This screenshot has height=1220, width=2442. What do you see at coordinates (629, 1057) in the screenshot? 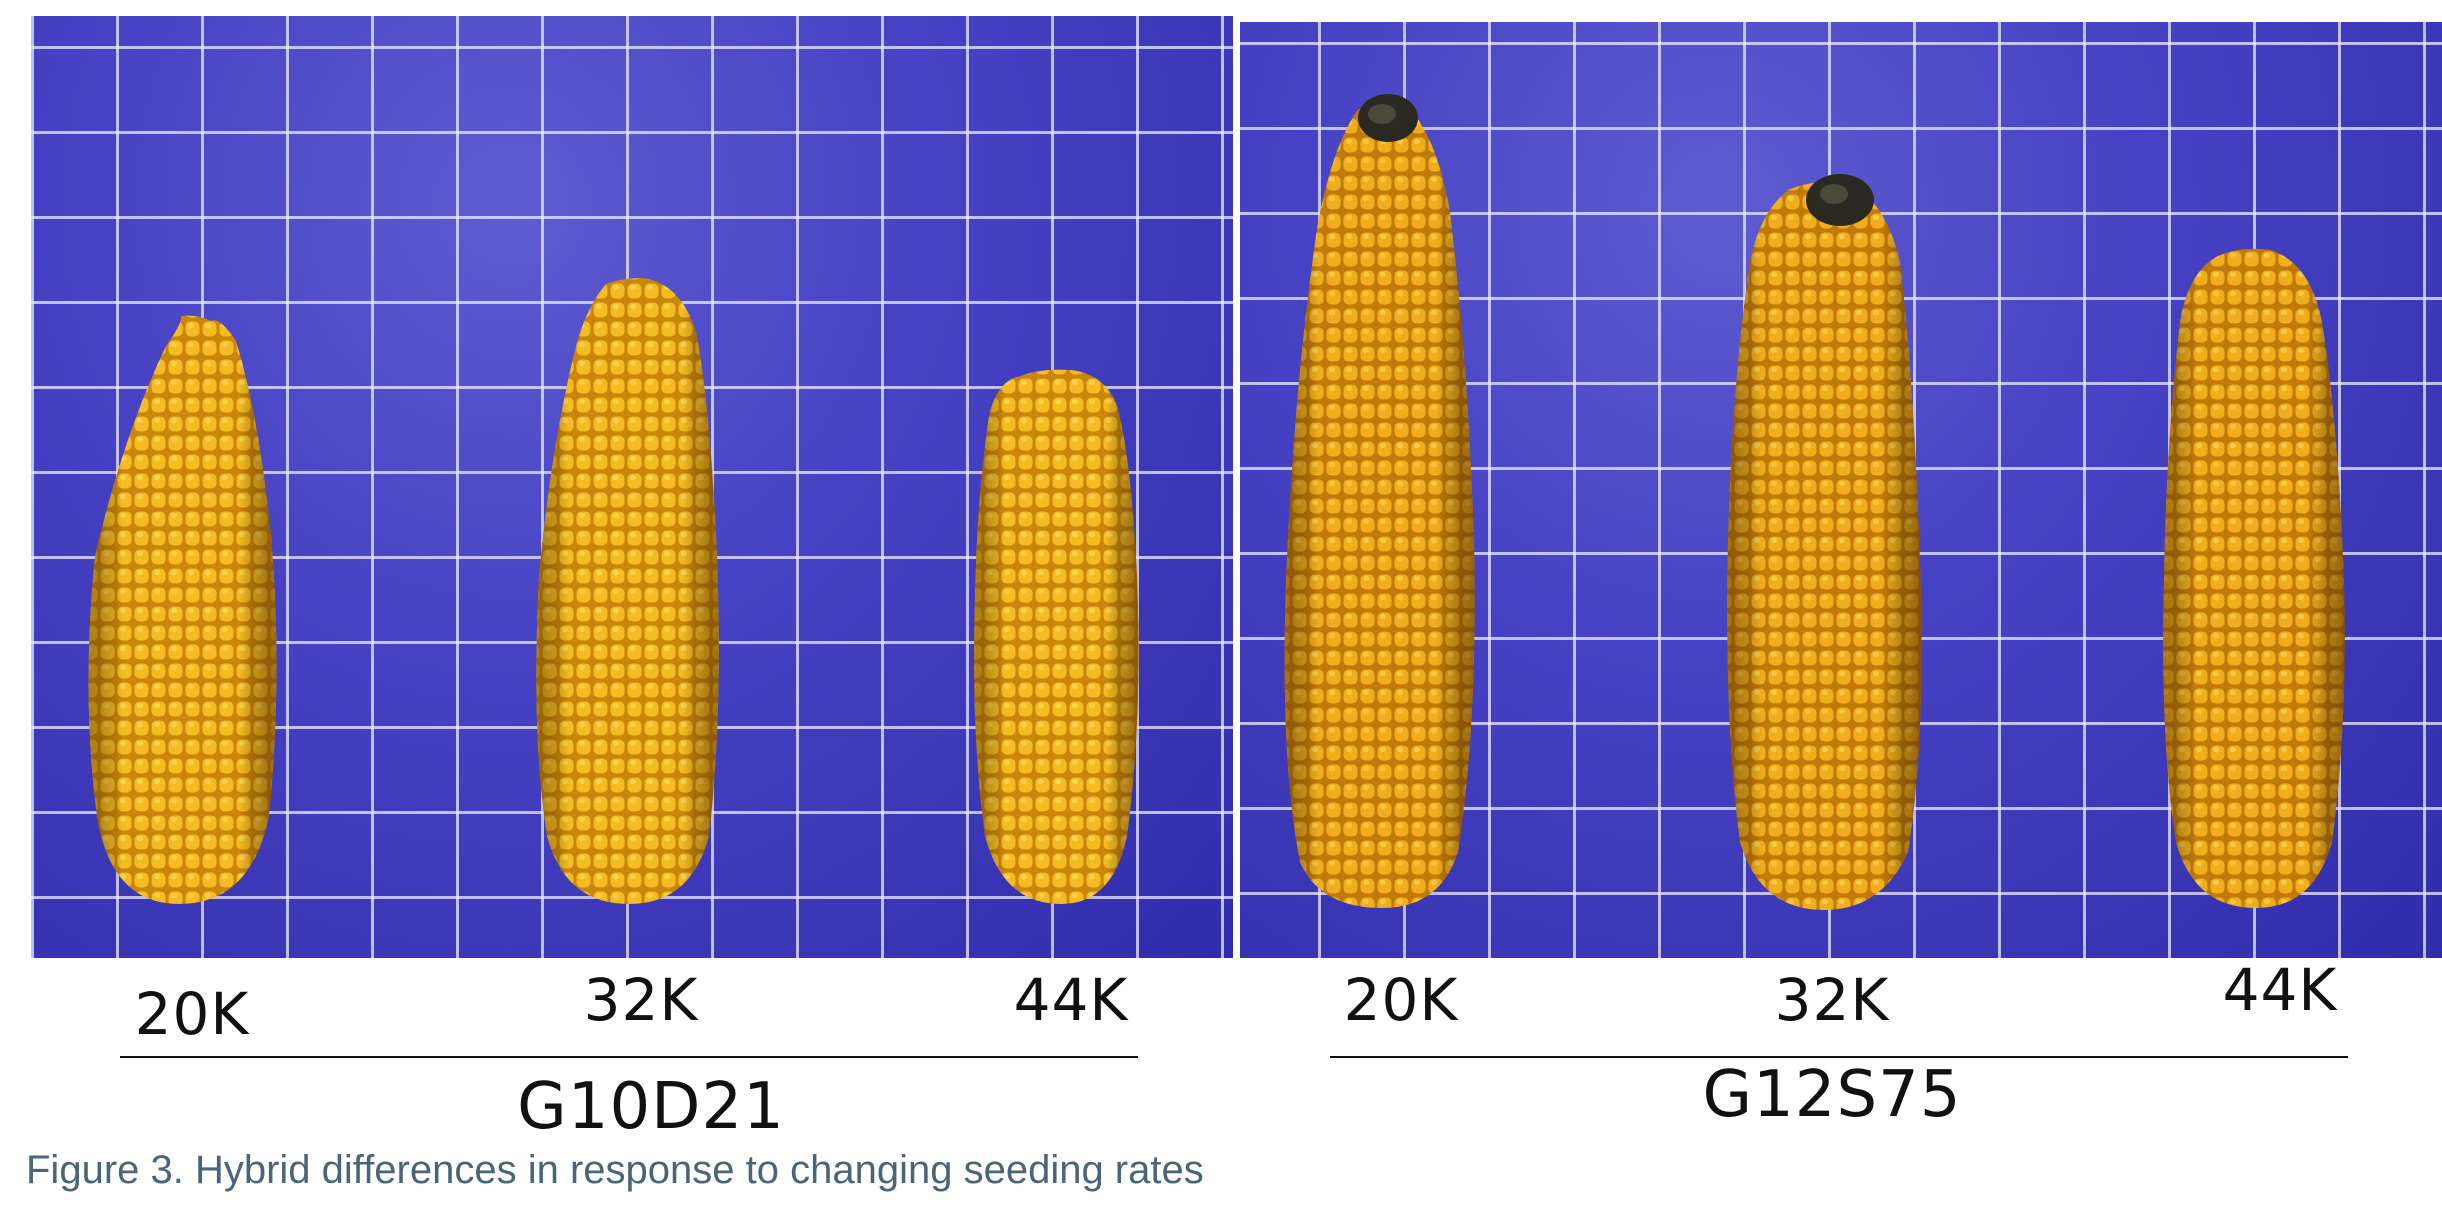
I see `group-rule-g10d21` at bounding box center [629, 1057].